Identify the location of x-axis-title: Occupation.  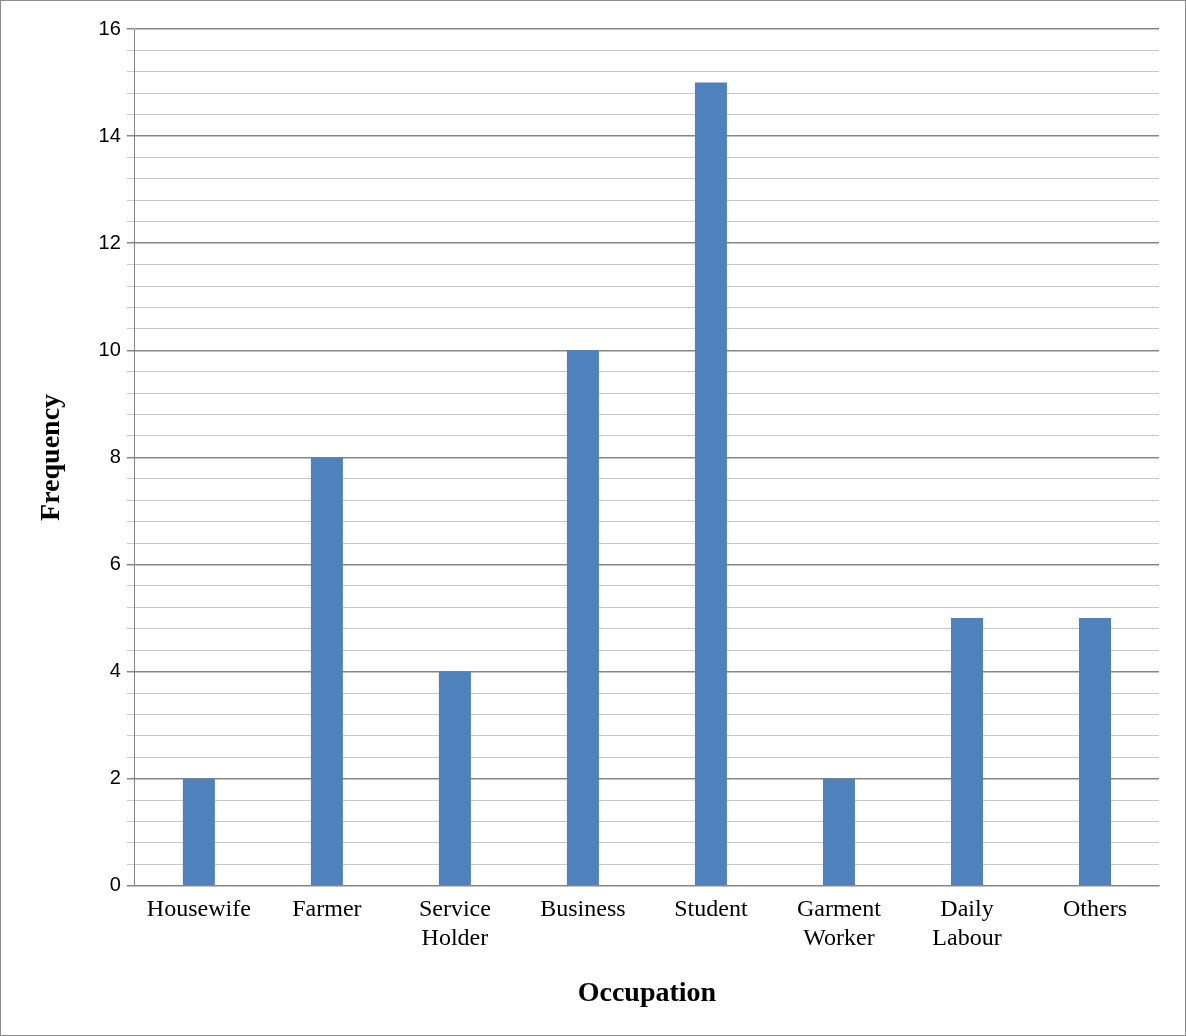
(647, 992).